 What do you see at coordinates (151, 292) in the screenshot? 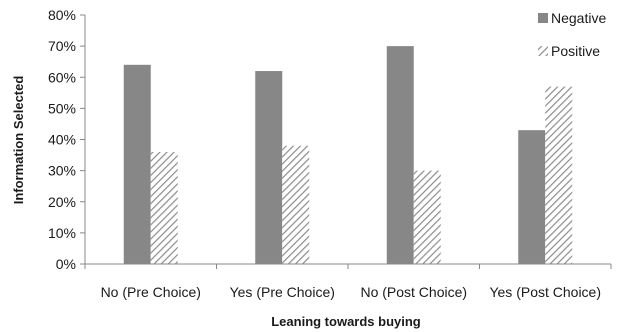
I see `x-tick-label: No (Pre Choice)` at bounding box center [151, 292].